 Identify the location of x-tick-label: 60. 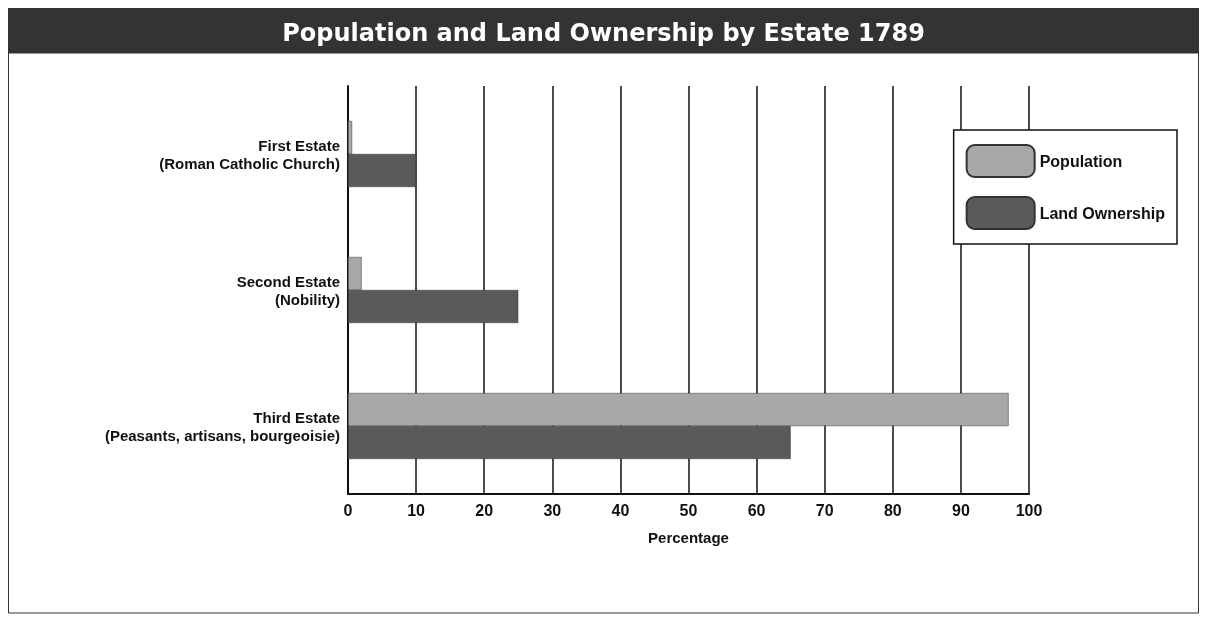
(756, 510).